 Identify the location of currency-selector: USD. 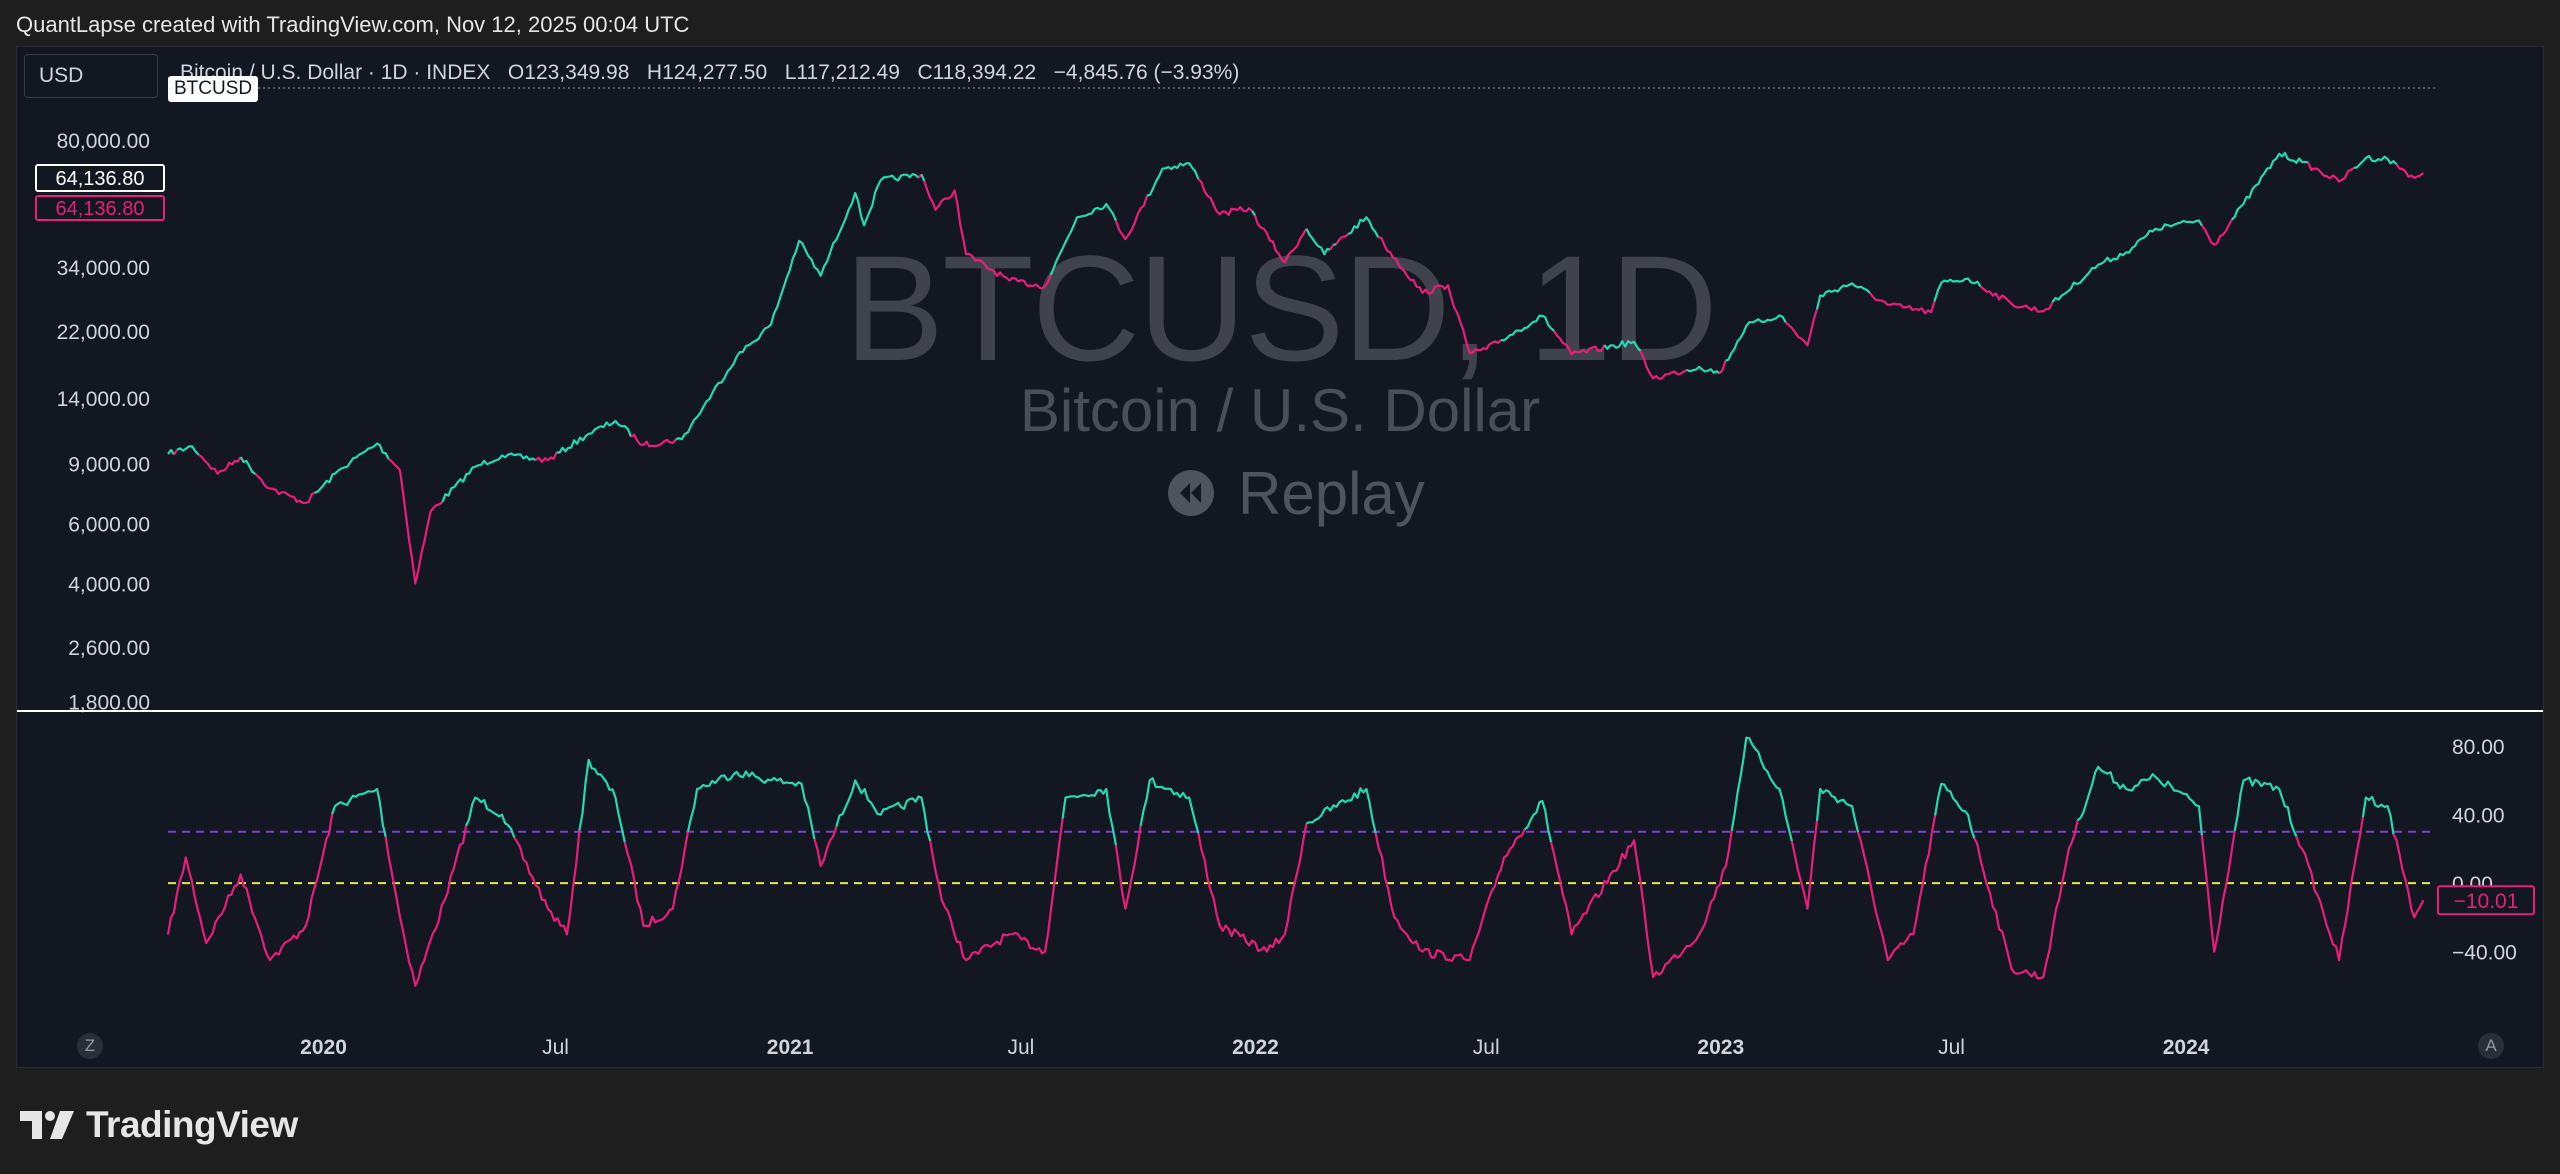
(91, 76).